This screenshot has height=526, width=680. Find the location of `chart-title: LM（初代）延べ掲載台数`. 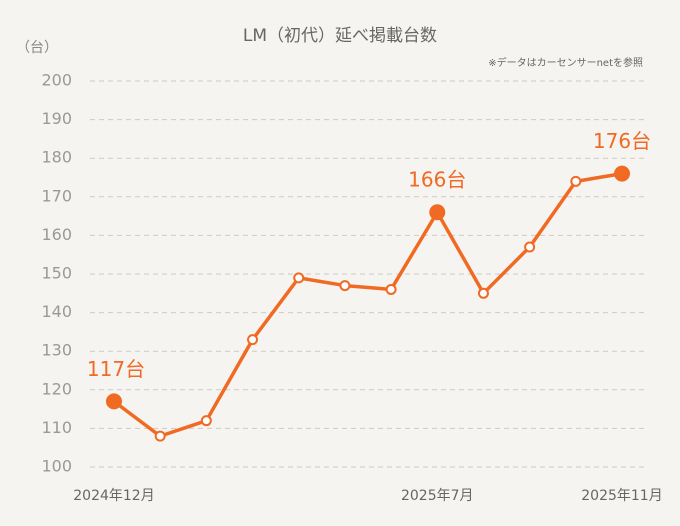

chart-title: LM（初代）延べ掲載台数 is located at coordinates (340, 36).